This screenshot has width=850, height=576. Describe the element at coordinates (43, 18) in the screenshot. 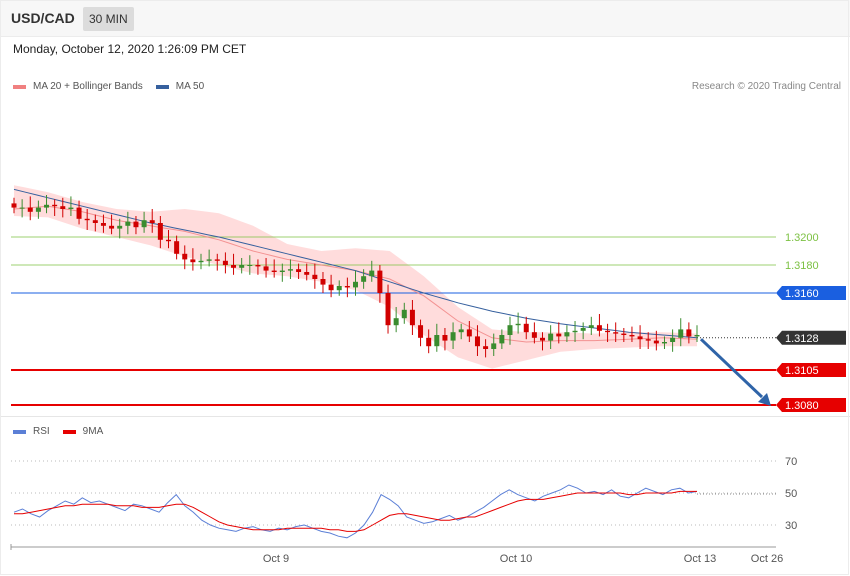

I see `symbol-label: USD/CAD` at that location.